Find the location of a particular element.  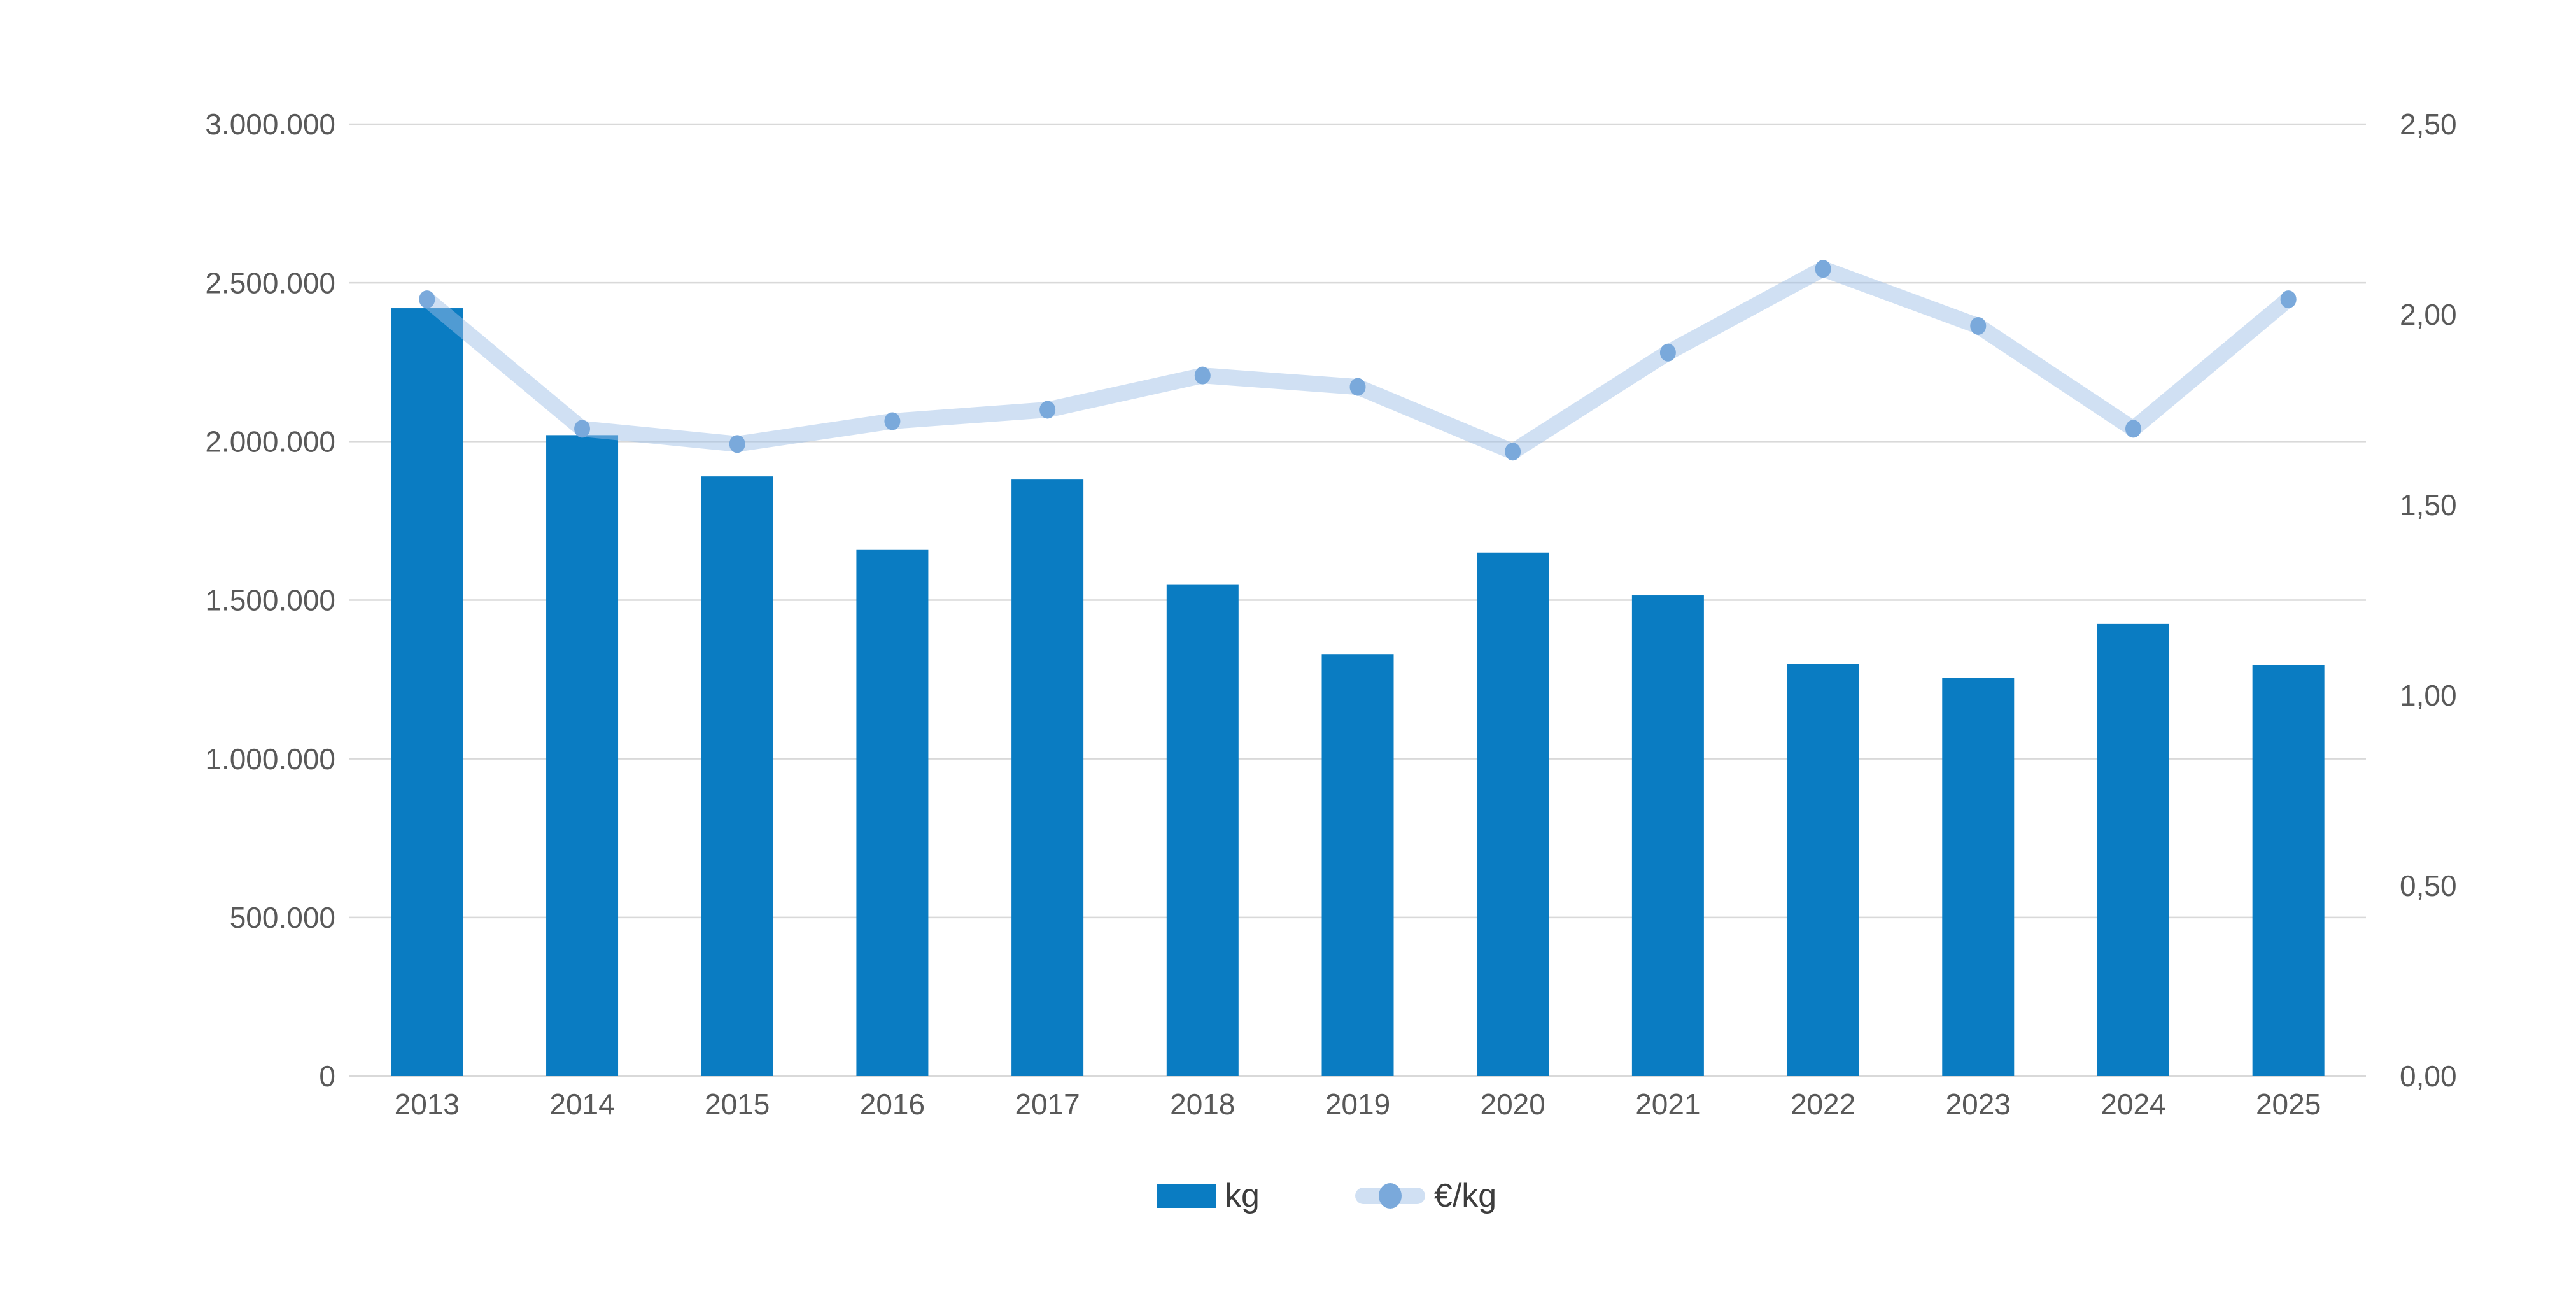

legend-item-kg: kg is located at coordinates (1209, 1196).